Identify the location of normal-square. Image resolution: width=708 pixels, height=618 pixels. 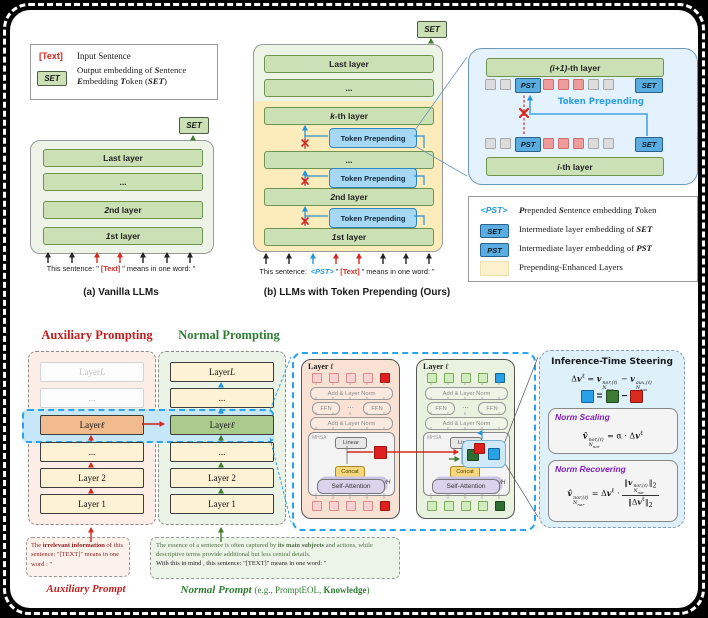
(612, 396).